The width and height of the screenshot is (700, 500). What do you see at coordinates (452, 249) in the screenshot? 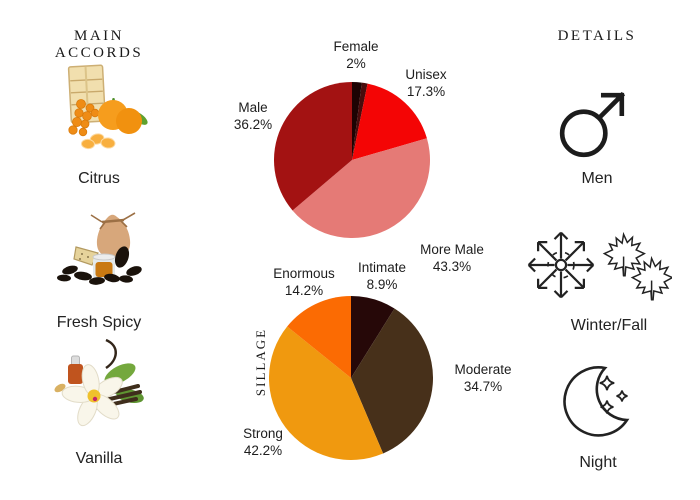
I see `segment-label: More Male` at bounding box center [452, 249].